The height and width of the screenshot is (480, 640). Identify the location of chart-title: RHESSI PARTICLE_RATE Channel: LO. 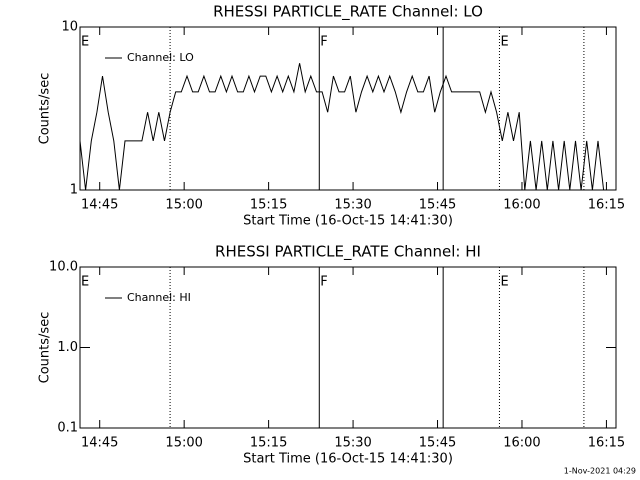
(348, 12).